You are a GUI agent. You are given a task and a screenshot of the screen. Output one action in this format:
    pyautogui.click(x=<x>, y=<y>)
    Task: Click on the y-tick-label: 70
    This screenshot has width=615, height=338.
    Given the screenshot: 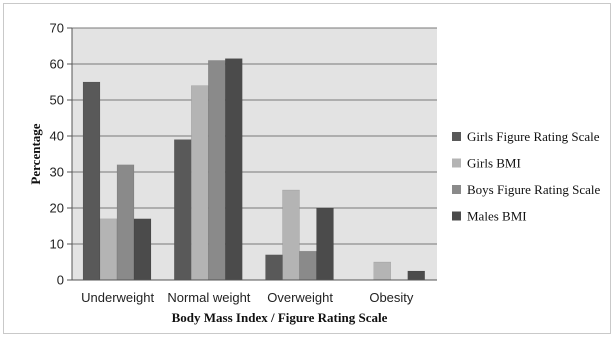 What is the action you would take?
    pyautogui.click(x=57, y=28)
    